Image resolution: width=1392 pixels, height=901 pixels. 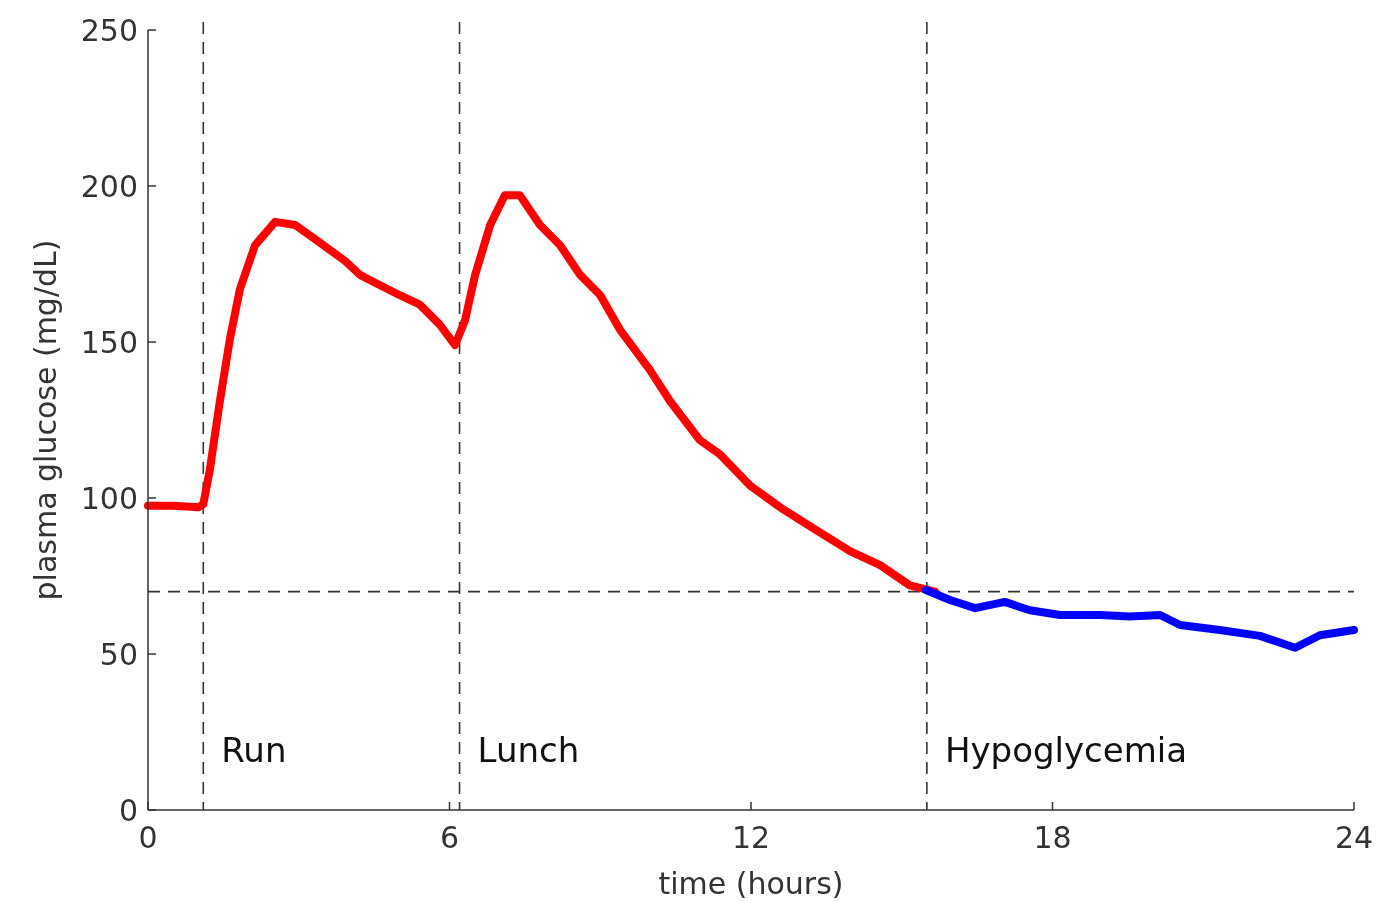 What do you see at coordinates (109, 342) in the screenshot?
I see `y-tick-label: 150` at bounding box center [109, 342].